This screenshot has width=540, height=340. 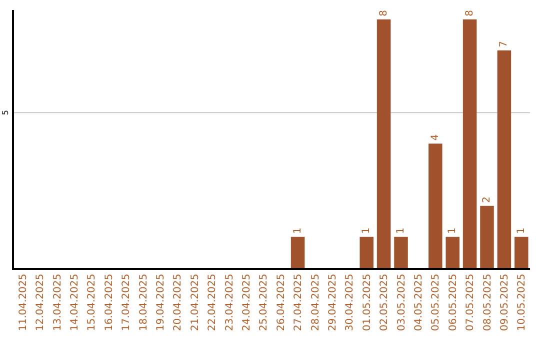 What do you see at coordinates (281, 303) in the screenshot?
I see `x-tick-label: 26.04.2025` at bounding box center [281, 303].